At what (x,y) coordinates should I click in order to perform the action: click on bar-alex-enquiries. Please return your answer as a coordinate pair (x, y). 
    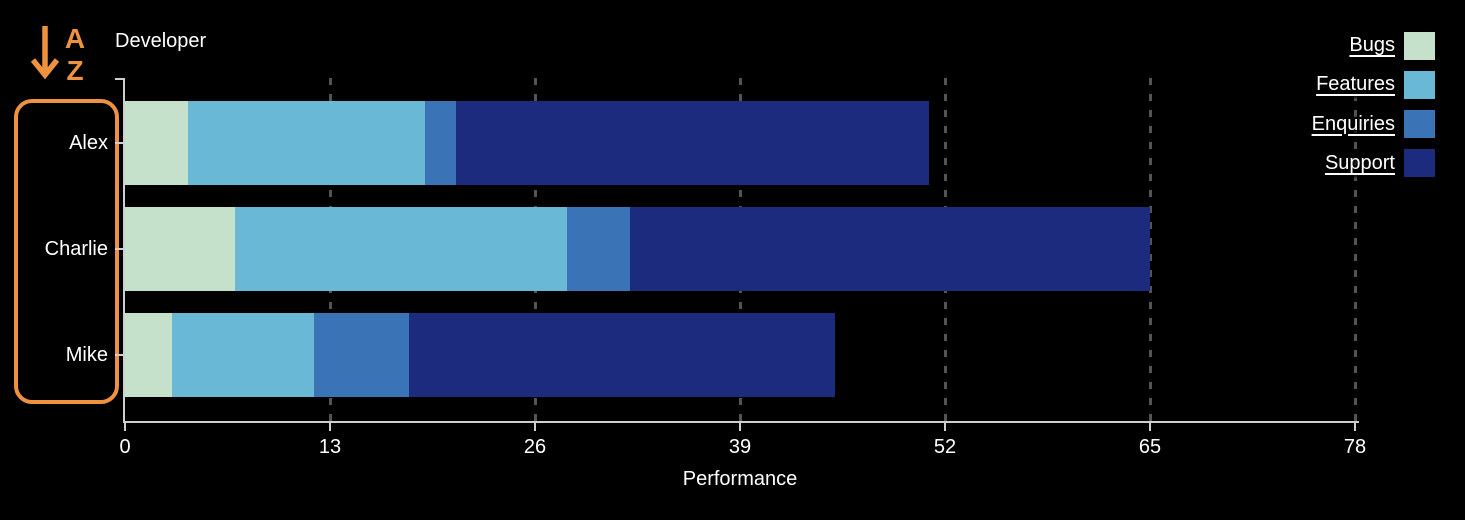
    Looking at the image, I should click on (440, 143).